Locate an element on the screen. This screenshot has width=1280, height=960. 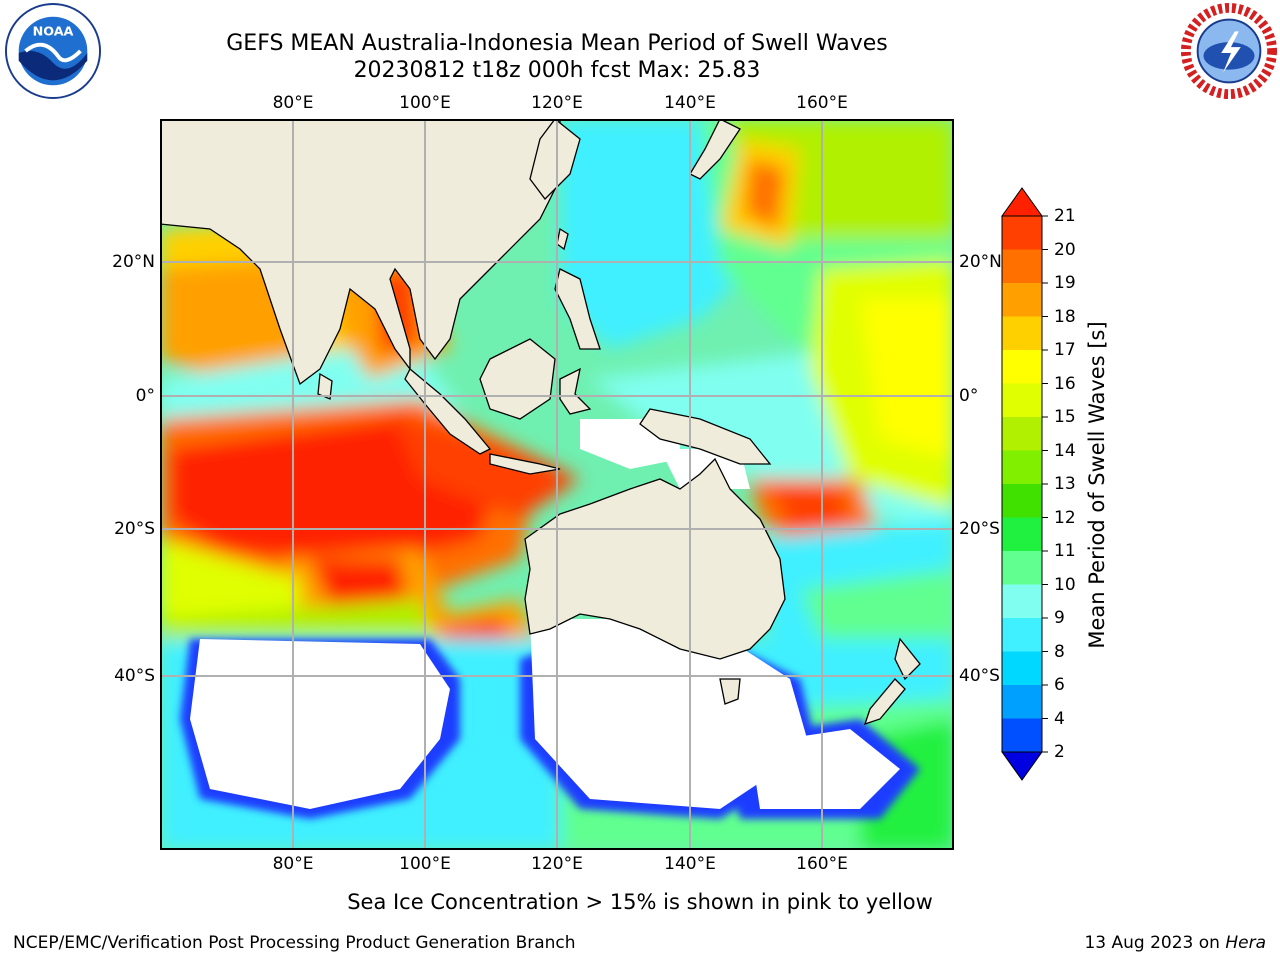
lat-label-right: 20°N is located at coordinates (980, 262).